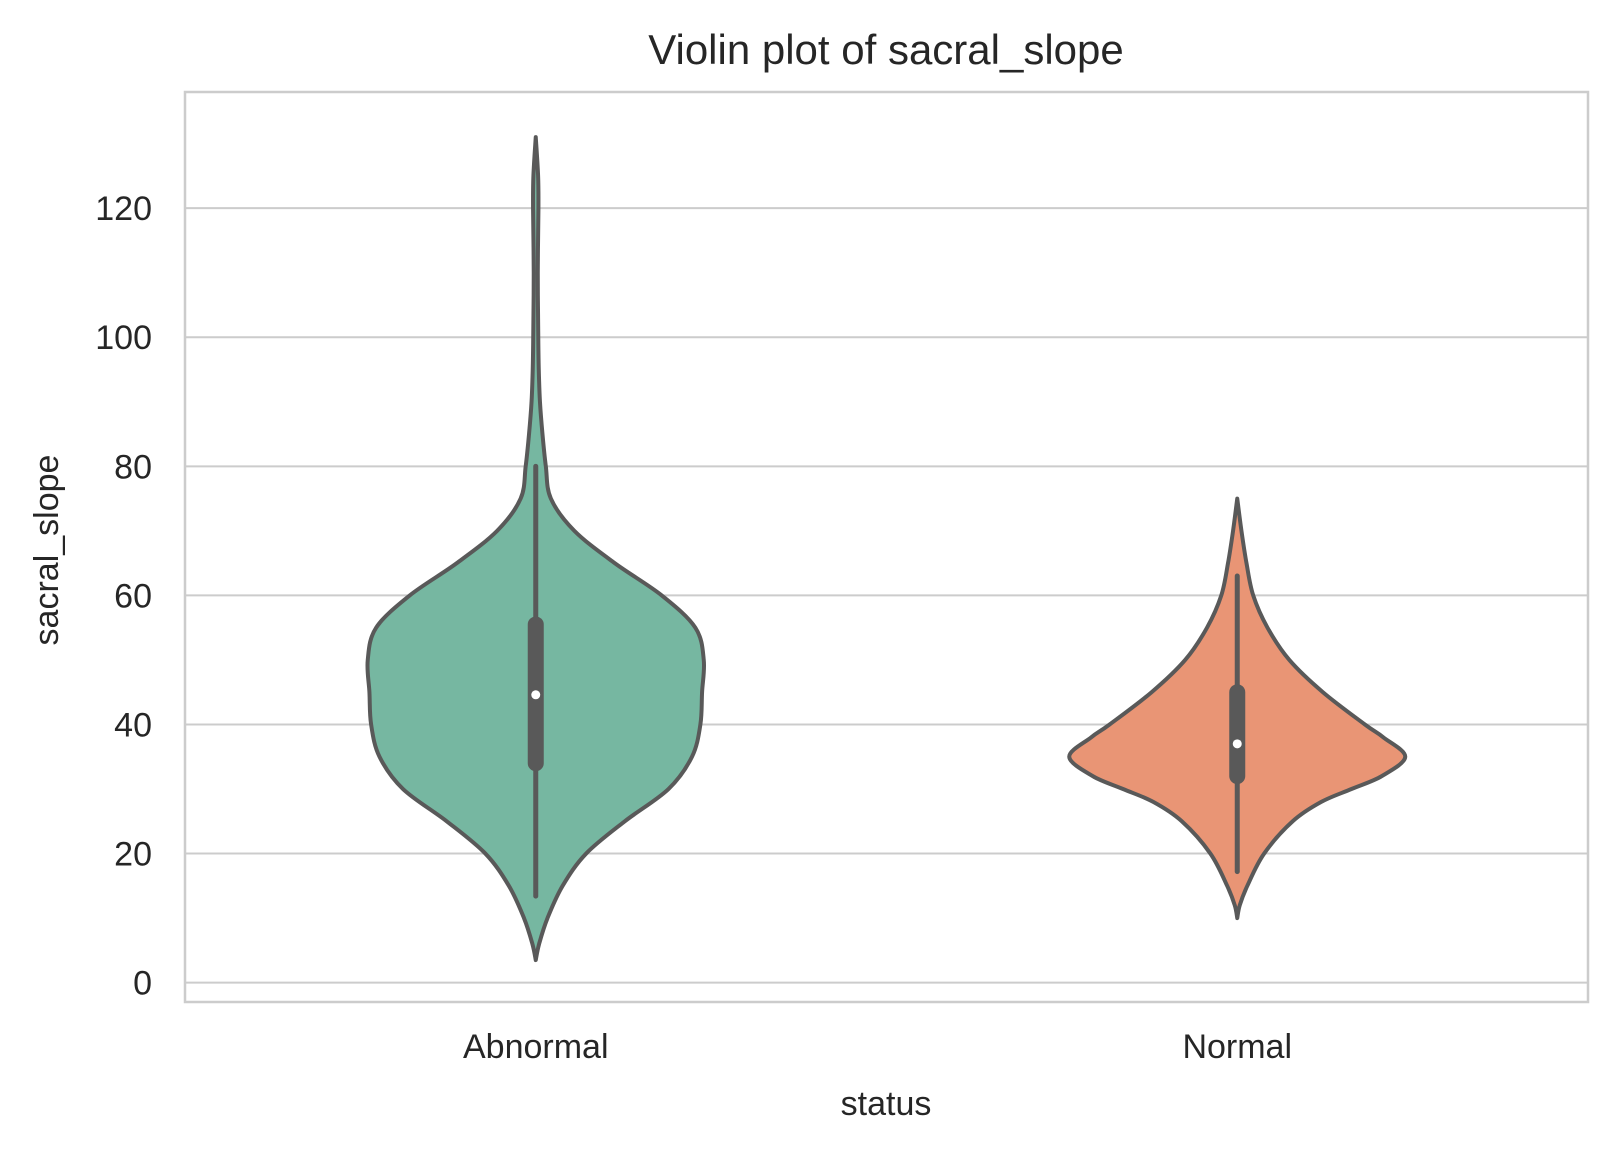 The width and height of the screenshot is (1608, 1154). Describe the element at coordinates (133, 596) in the screenshot. I see `y-tick-label: 60` at that location.